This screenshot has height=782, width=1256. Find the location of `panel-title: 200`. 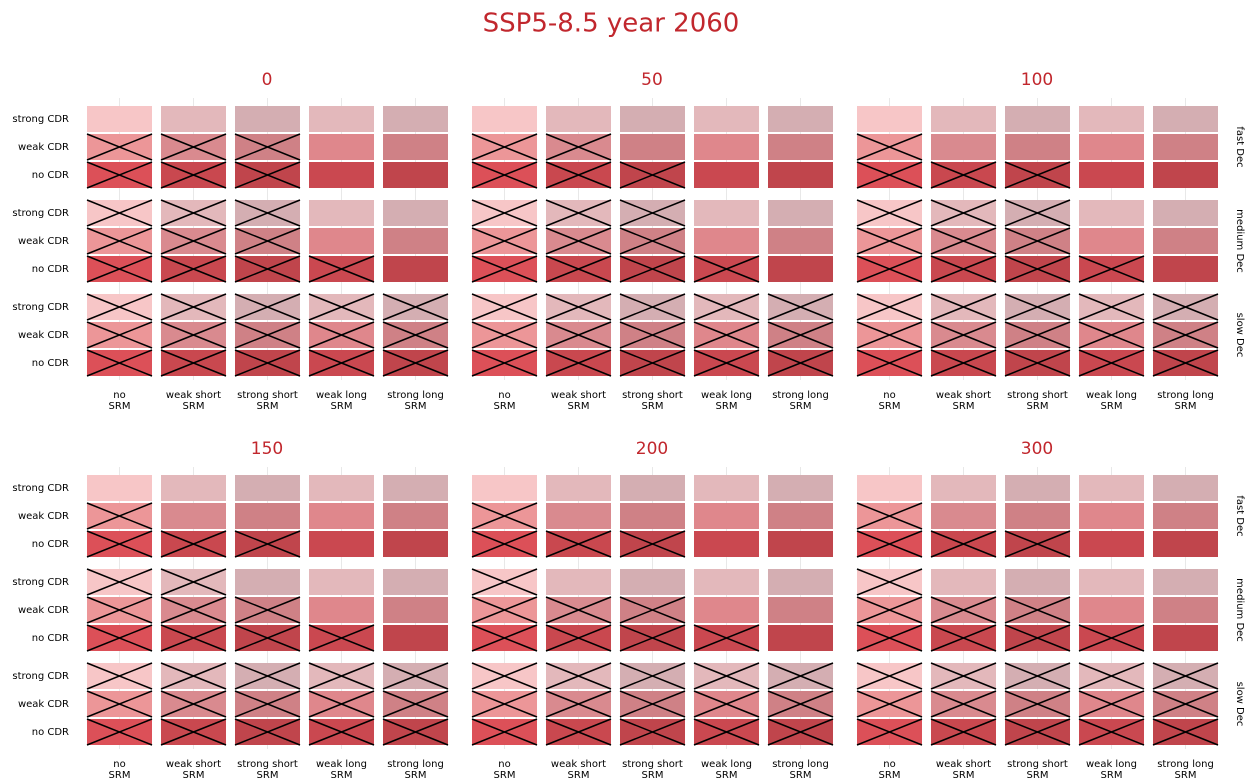

panel-title: 200 is located at coordinates (652, 449).